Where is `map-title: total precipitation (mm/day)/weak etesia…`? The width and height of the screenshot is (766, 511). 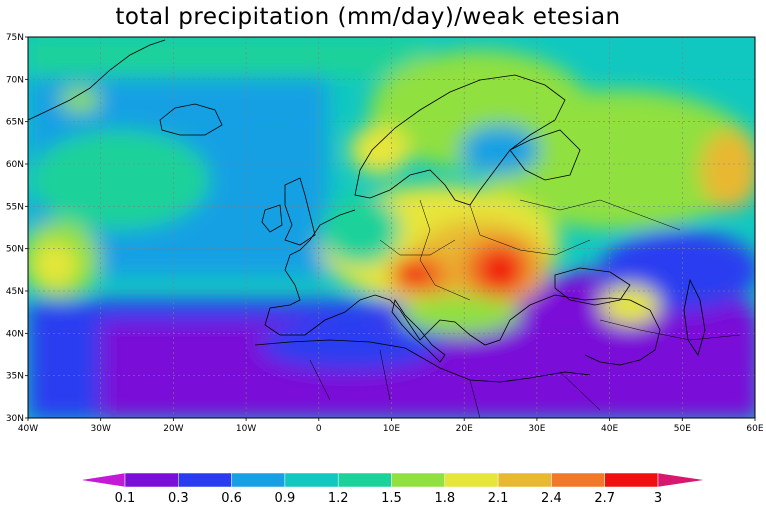 map-title: total precipitation (mm/day)/weak etesia… is located at coordinates (368, 17).